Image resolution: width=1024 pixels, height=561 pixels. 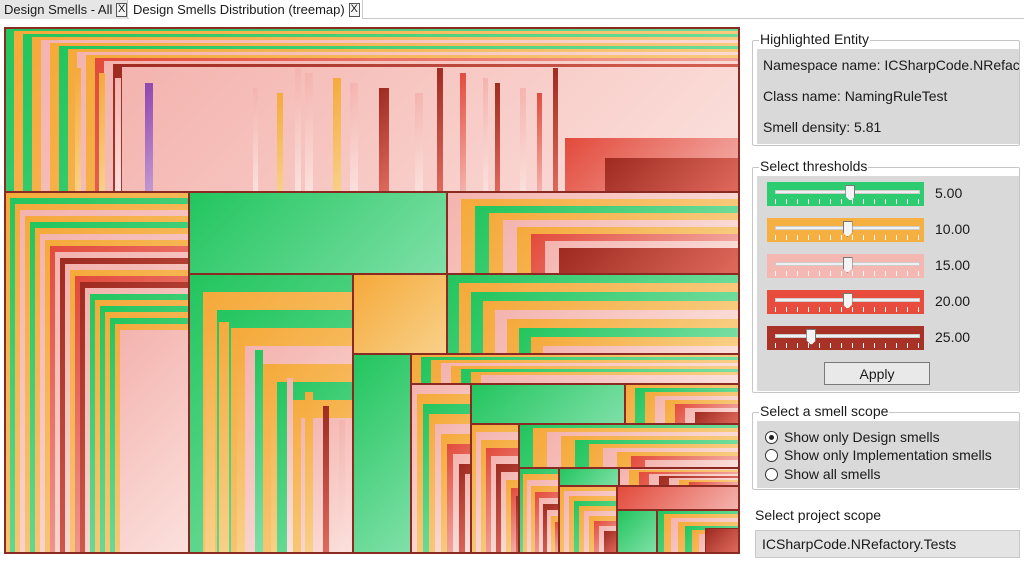 I want to click on project-scope-select: ICSharpCode.NRefactory.Tests, so click(x=887, y=544).